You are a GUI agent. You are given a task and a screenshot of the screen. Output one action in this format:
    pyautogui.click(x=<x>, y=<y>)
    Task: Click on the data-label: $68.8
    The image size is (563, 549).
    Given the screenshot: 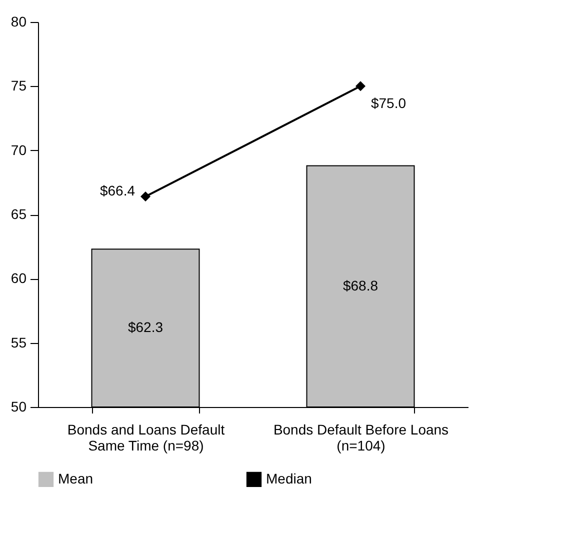 What is the action you would take?
    pyautogui.click(x=360, y=285)
    